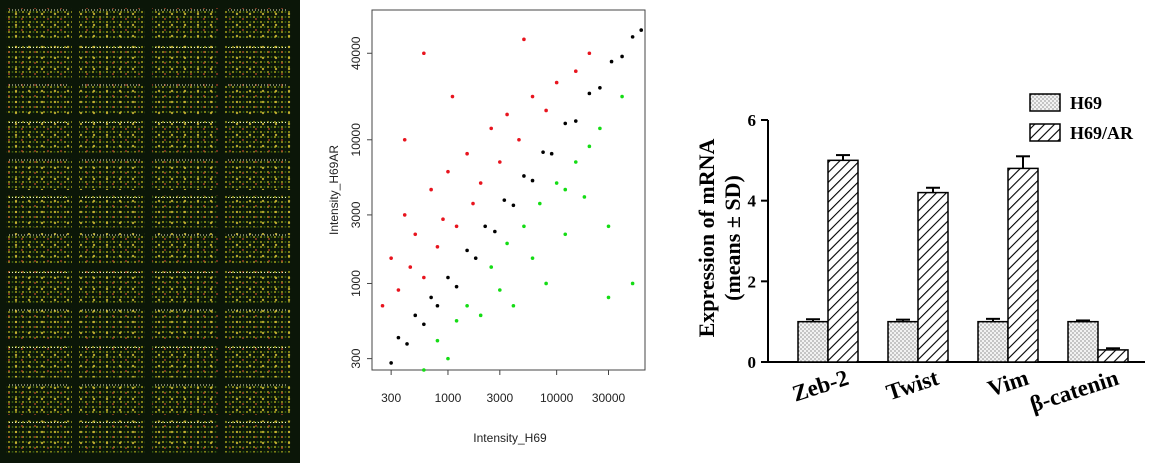 Image resolution: width=1157 pixels, height=463 pixels. What do you see at coordinates (752, 362) in the screenshot?
I see `y-tick-label: 0` at bounding box center [752, 362].